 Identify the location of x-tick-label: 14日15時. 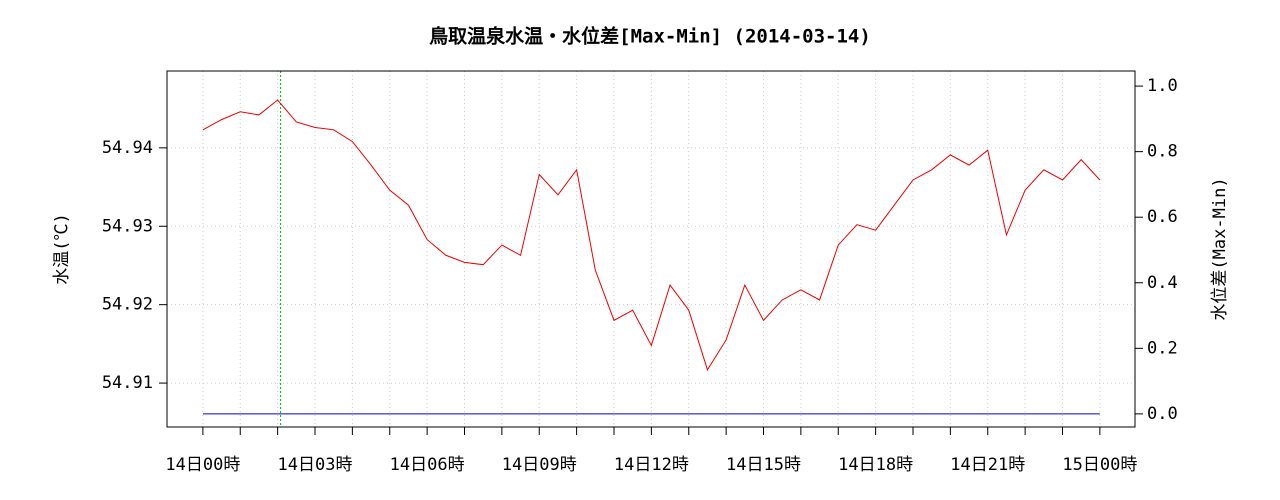
(763, 465).